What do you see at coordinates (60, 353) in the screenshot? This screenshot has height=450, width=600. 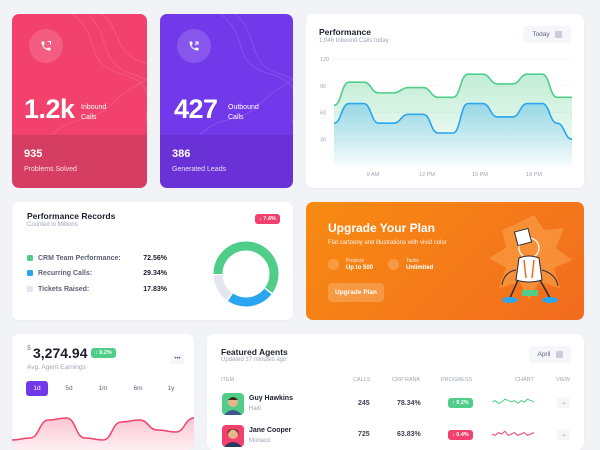 I see `earnings-value: 3,274.94` at bounding box center [60, 353].